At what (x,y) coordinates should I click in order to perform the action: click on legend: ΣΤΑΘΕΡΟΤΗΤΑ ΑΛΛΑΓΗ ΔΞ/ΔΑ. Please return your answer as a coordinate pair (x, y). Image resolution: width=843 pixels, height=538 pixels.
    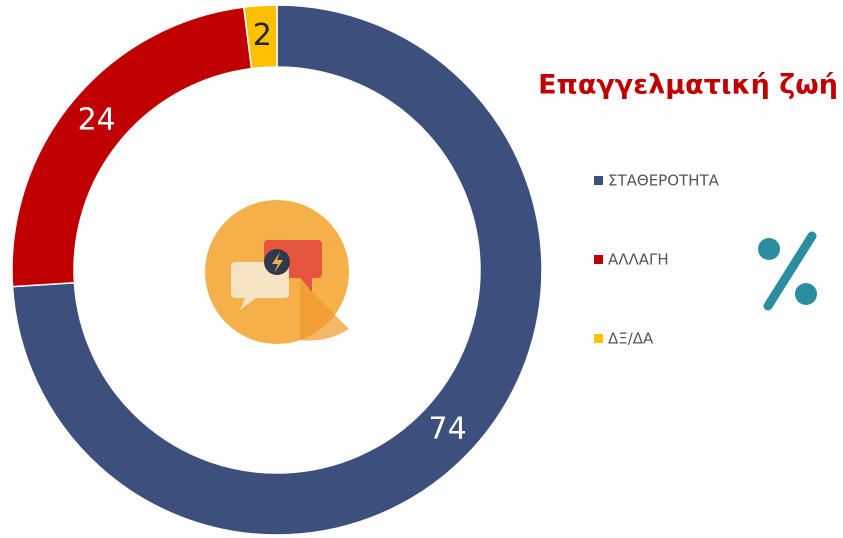
    Looking at the image, I should click on (657, 260).